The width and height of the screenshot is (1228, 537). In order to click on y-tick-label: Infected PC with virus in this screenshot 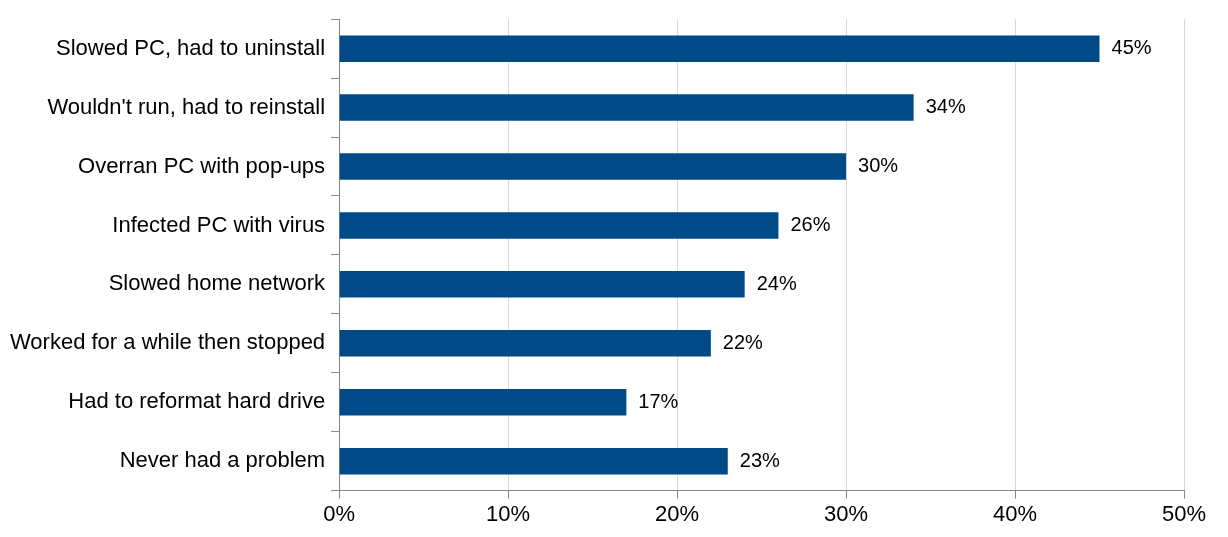, I will do `click(219, 224)`.